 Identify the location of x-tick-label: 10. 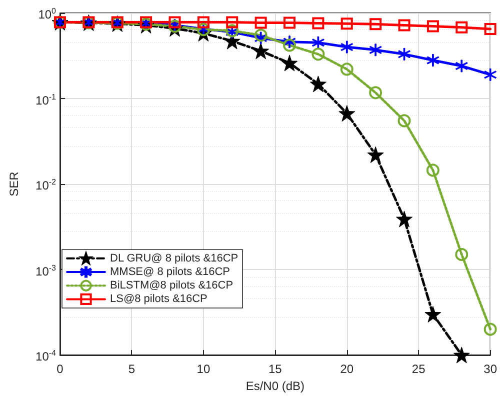
(203, 369).